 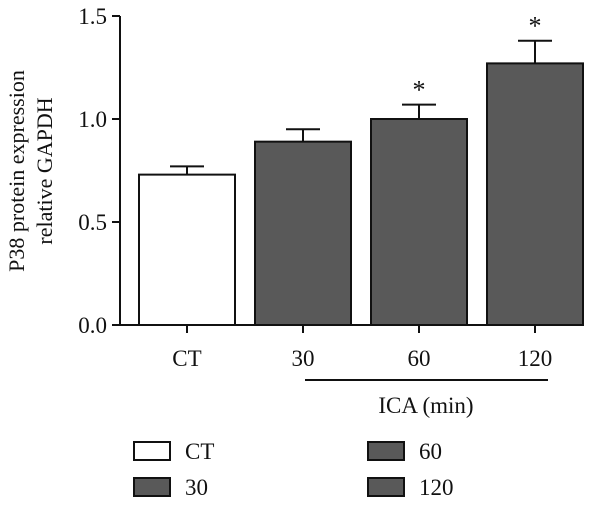 I want to click on y-tick-label: 1.0, so click(x=92, y=119).